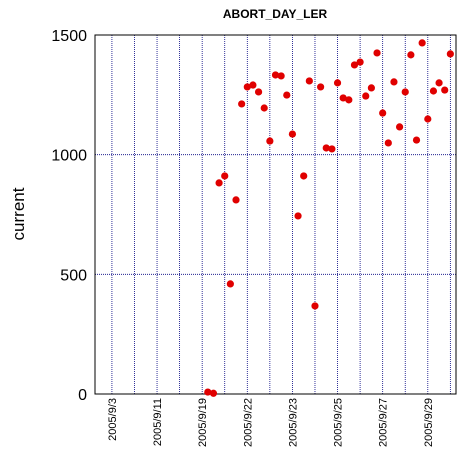 This screenshot has height=456, width=463. What do you see at coordinates (73, 275) in the screenshot?
I see `y-tick-label: 500` at bounding box center [73, 275].